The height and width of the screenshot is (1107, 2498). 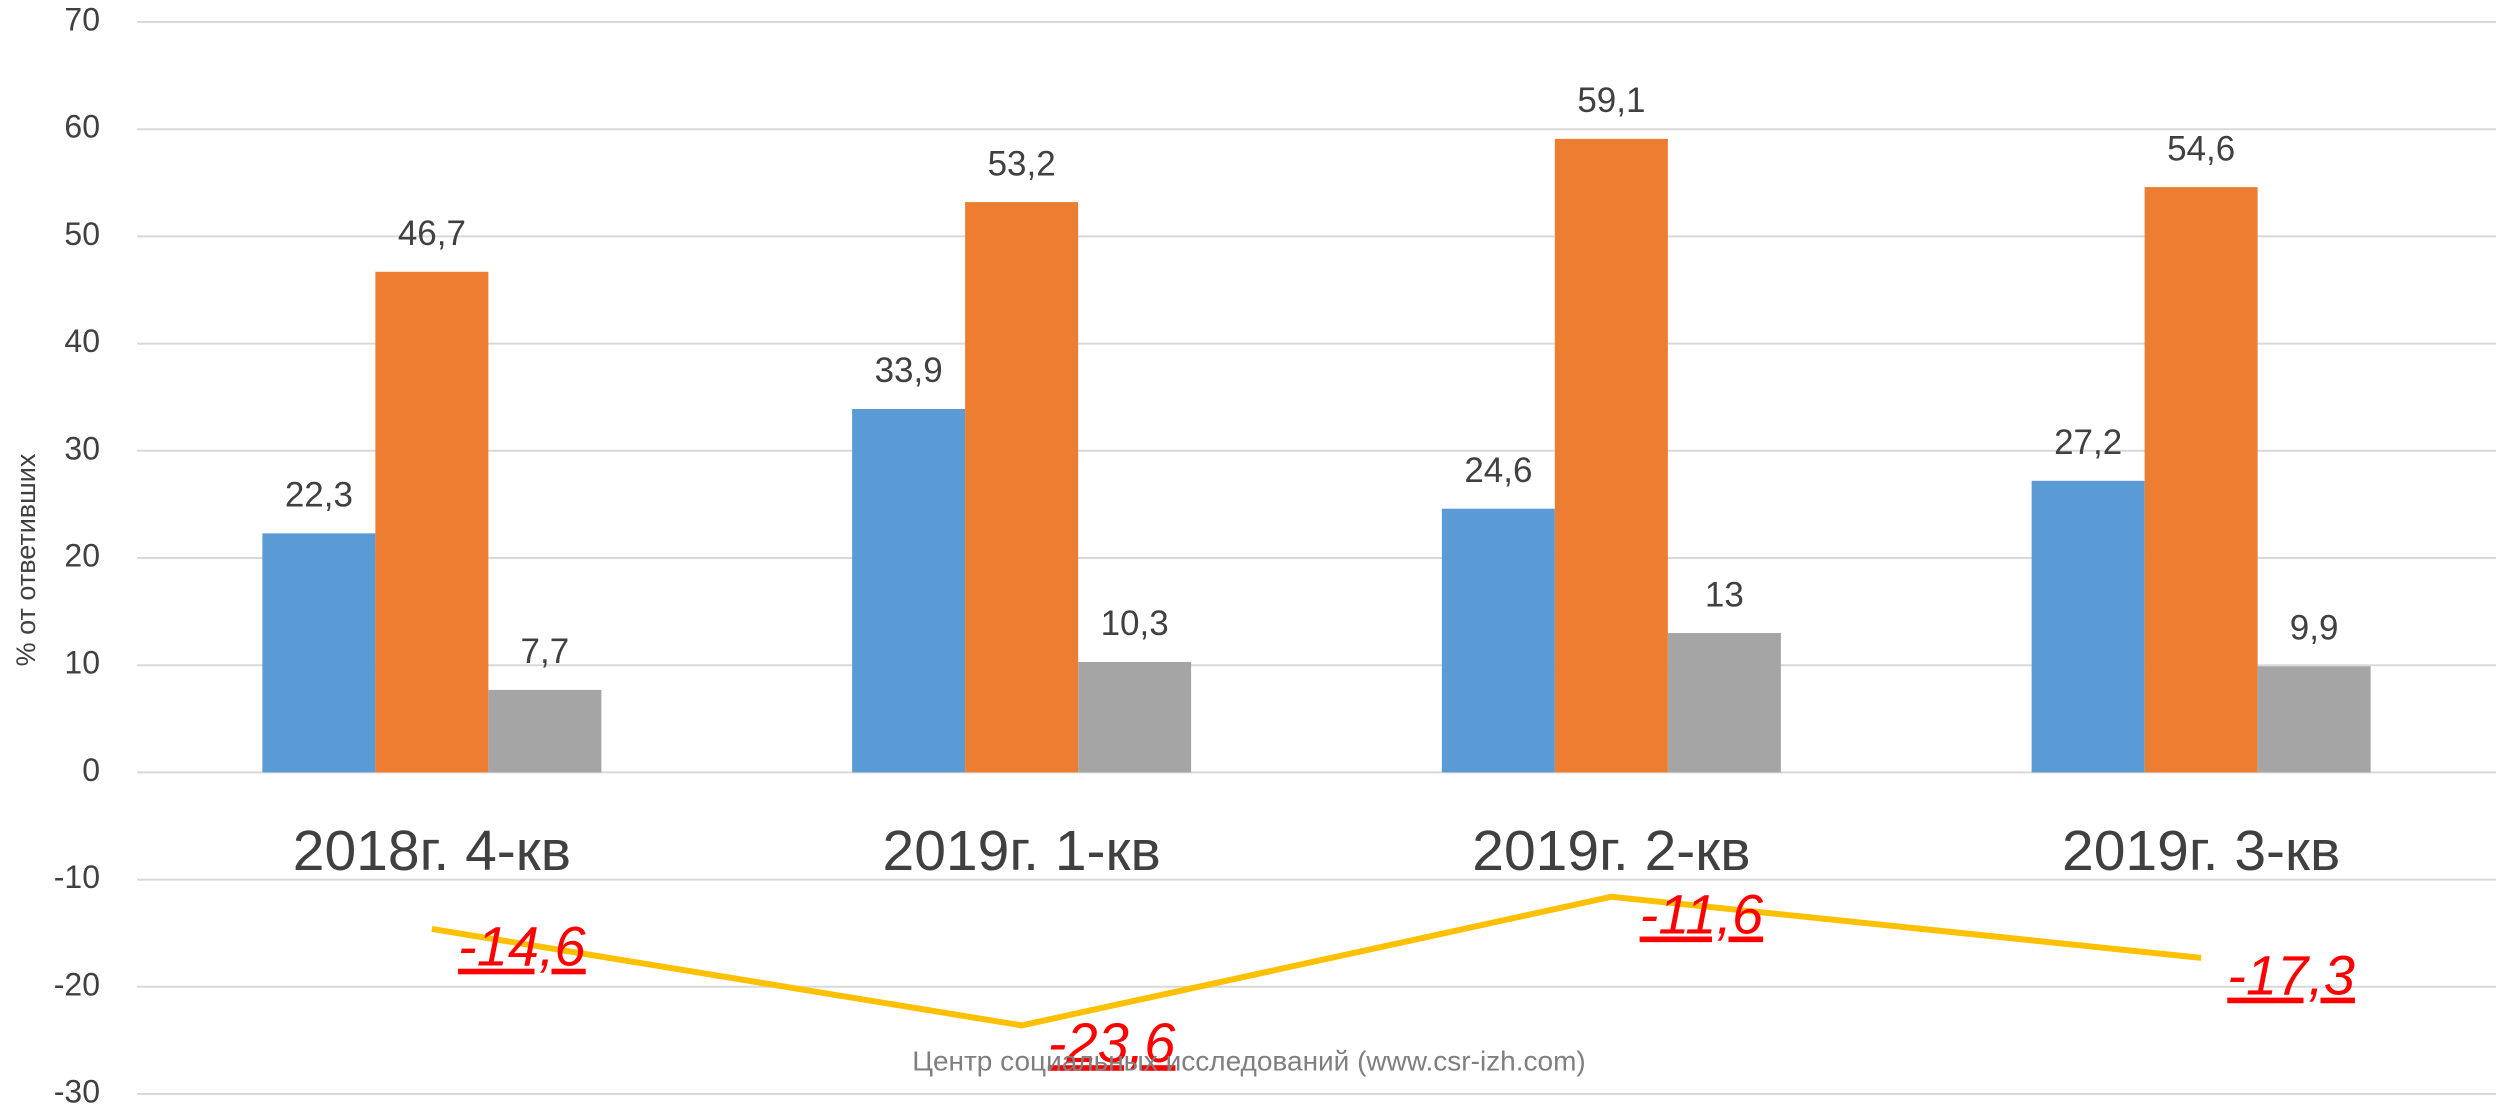 What do you see at coordinates (522, 946) in the screenshot?
I see `line-data-label: -14,6` at bounding box center [522, 946].